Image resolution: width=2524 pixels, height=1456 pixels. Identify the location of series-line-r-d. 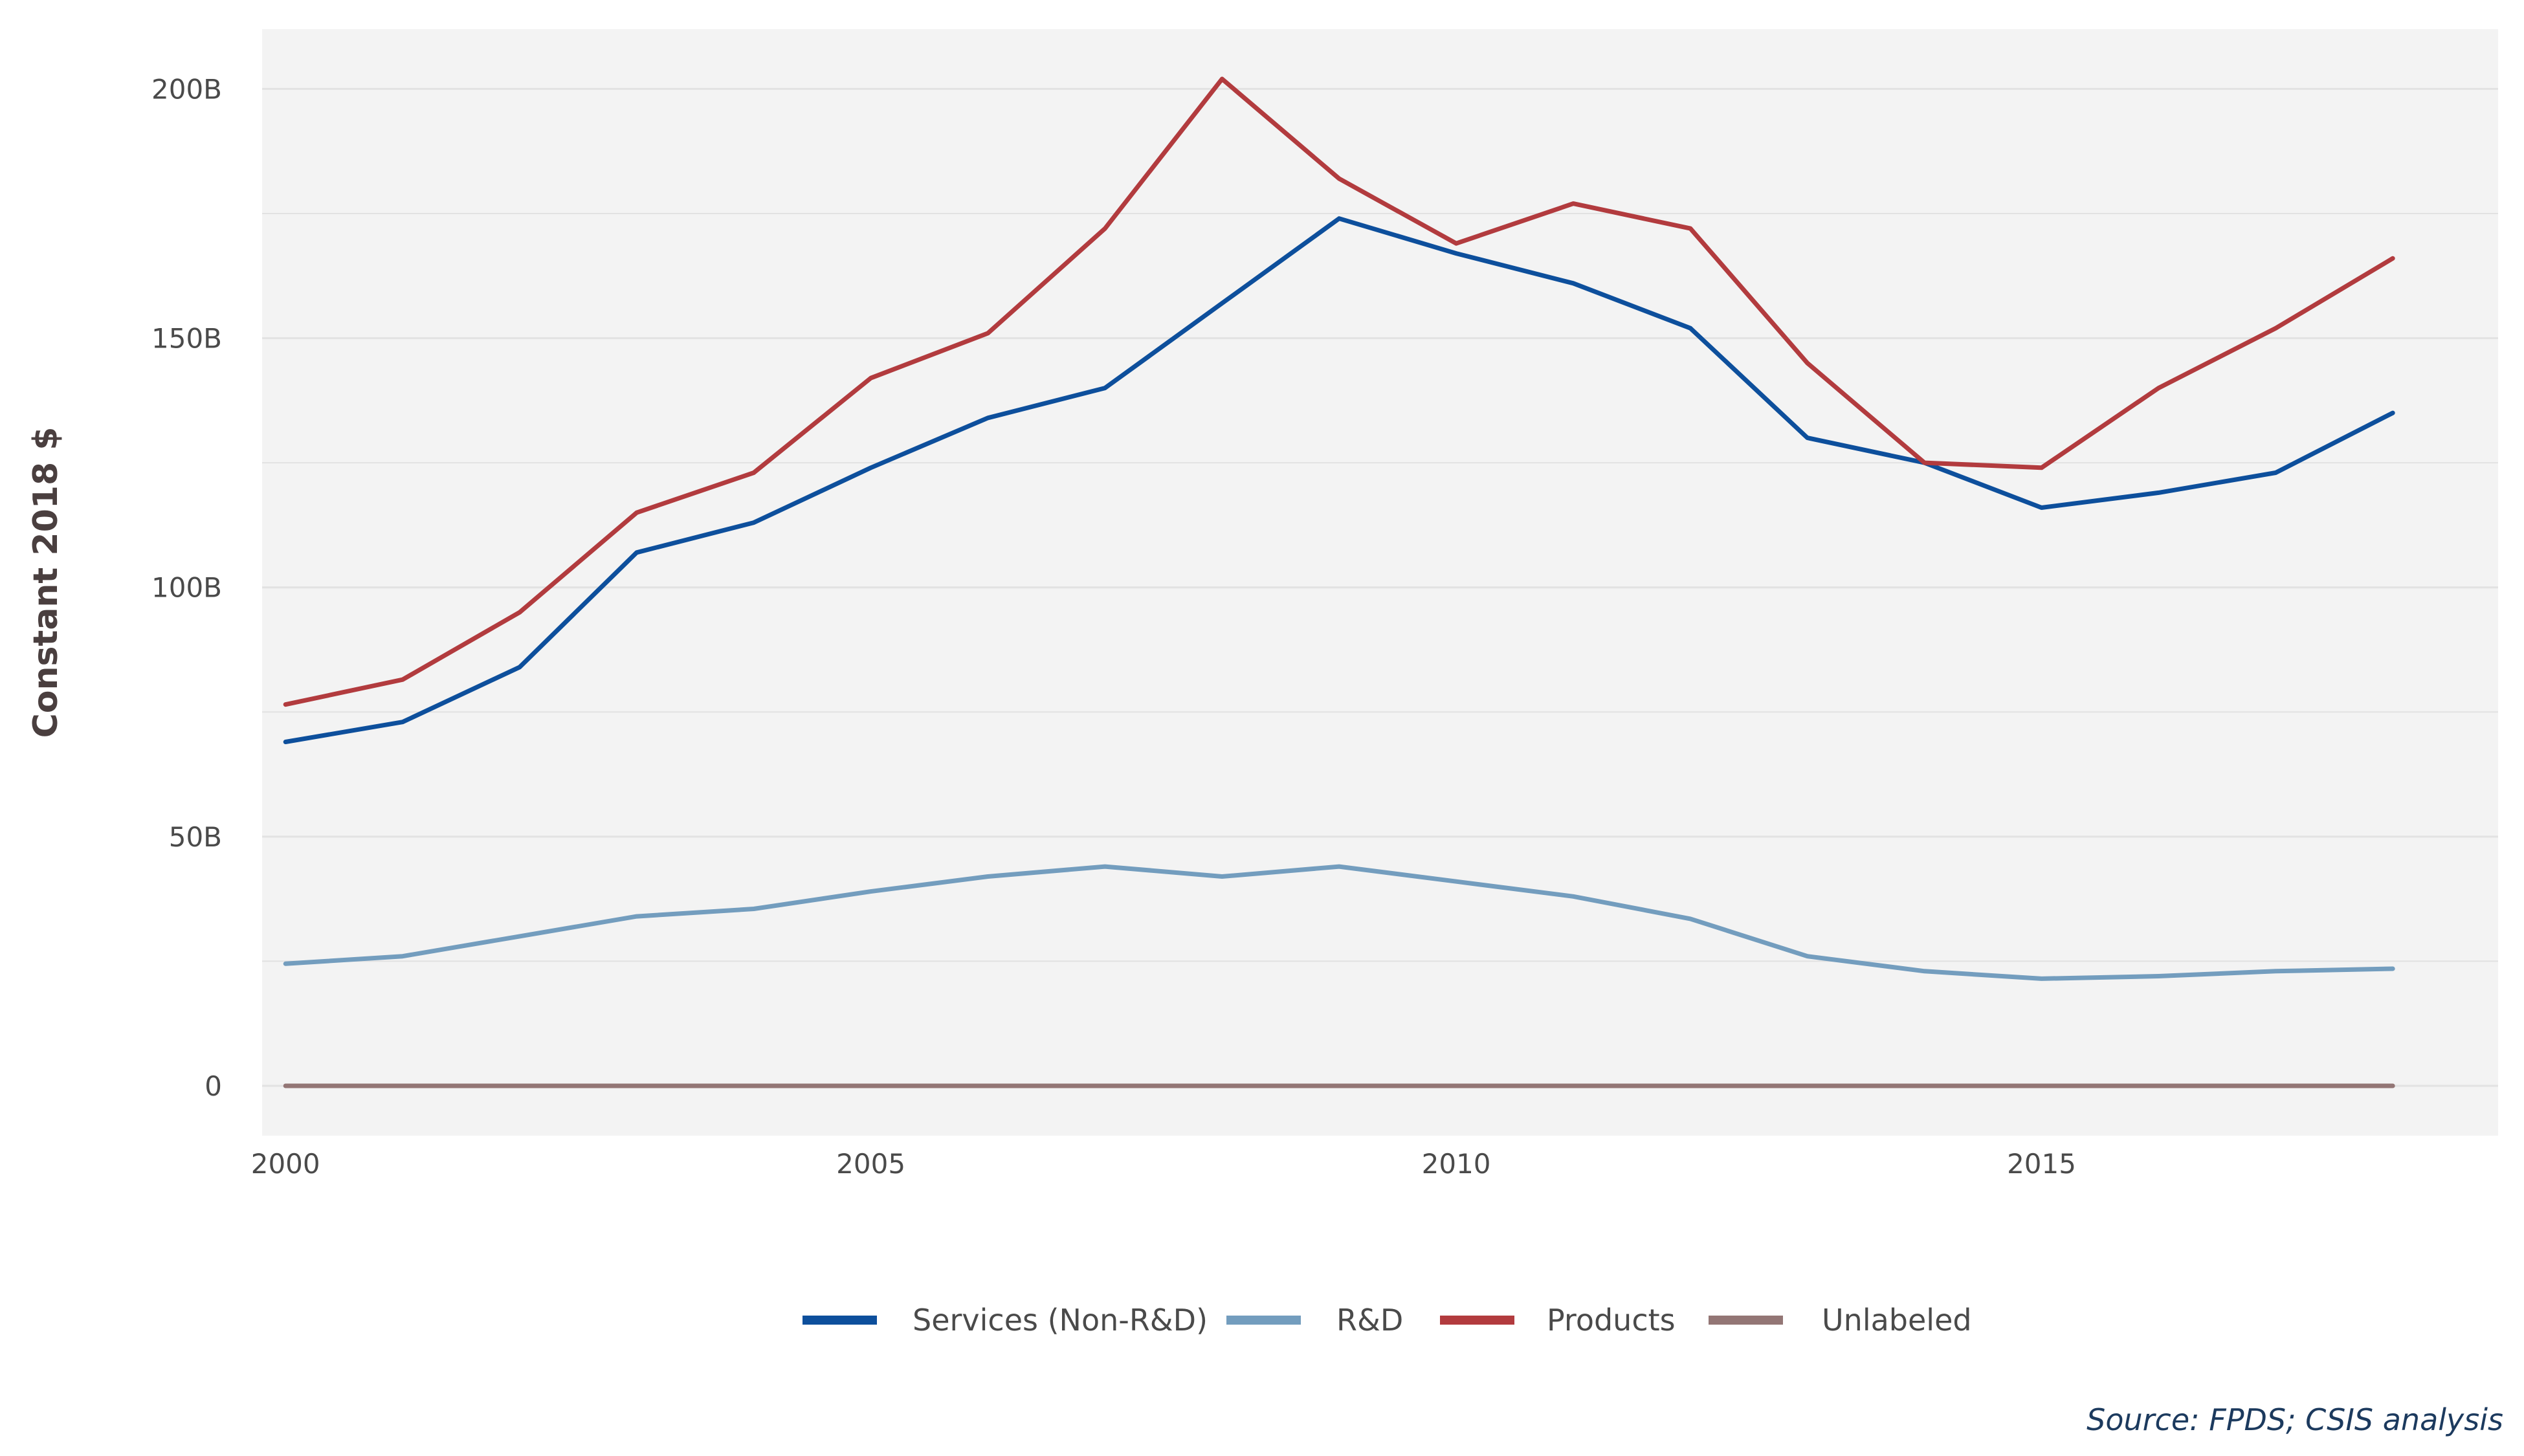
(1339, 923).